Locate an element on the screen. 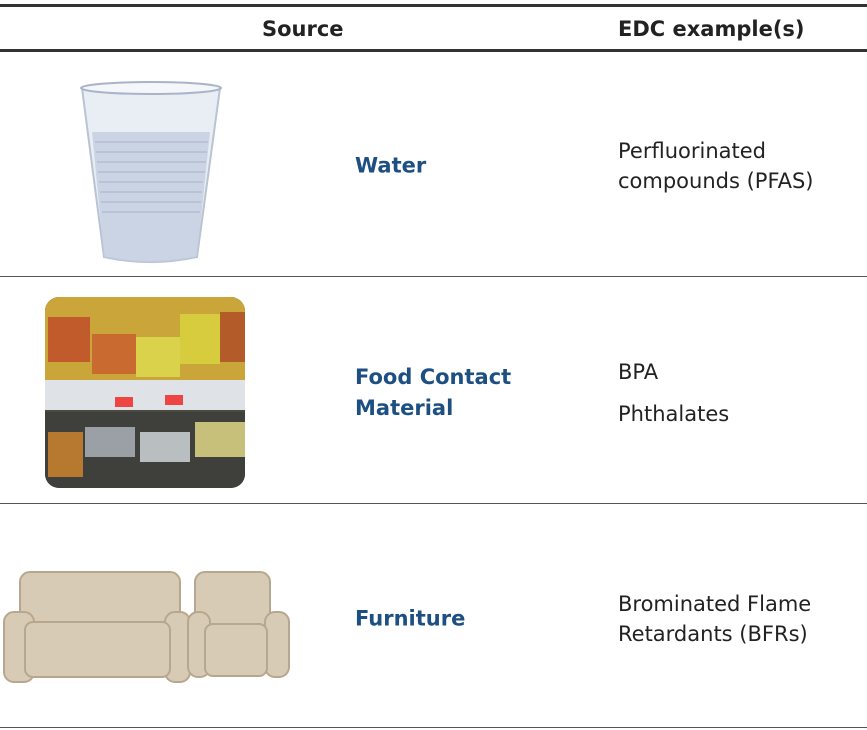 This screenshot has width=867, height=730. header-rule is located at coordinates (433, 50).